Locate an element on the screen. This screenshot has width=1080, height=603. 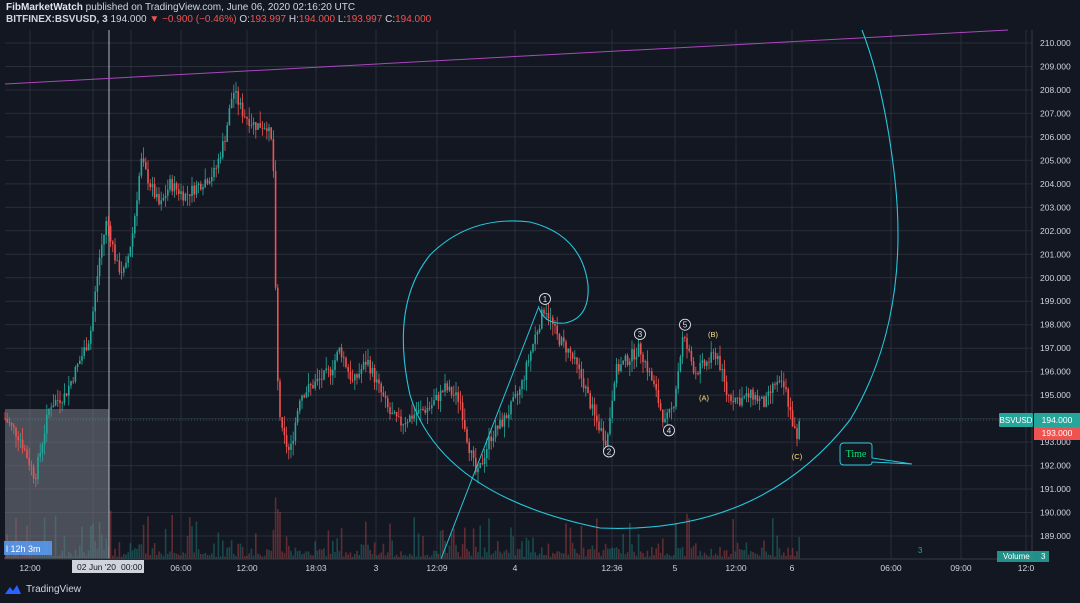
secondary-price-tag: 193.000 is located at coordinates (1057, 433).